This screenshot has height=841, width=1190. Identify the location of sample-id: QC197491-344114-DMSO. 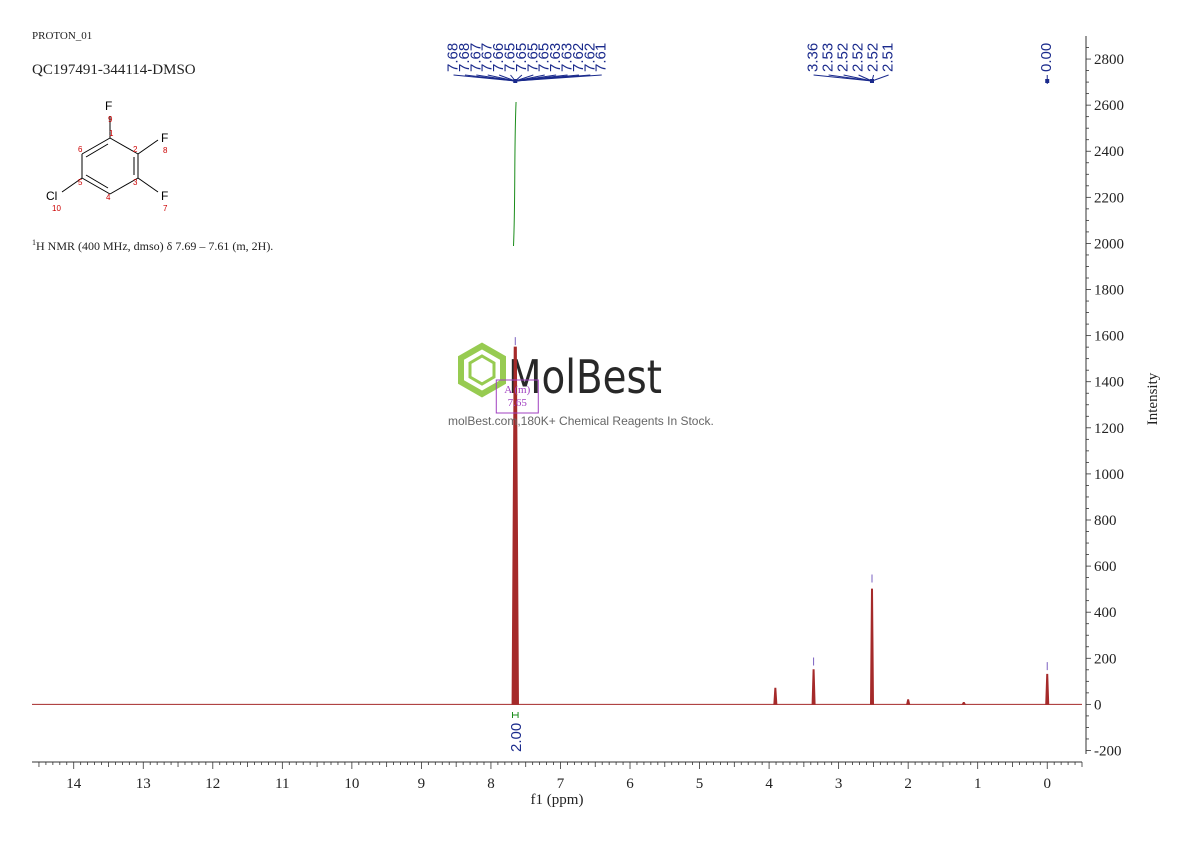
(114, 70).